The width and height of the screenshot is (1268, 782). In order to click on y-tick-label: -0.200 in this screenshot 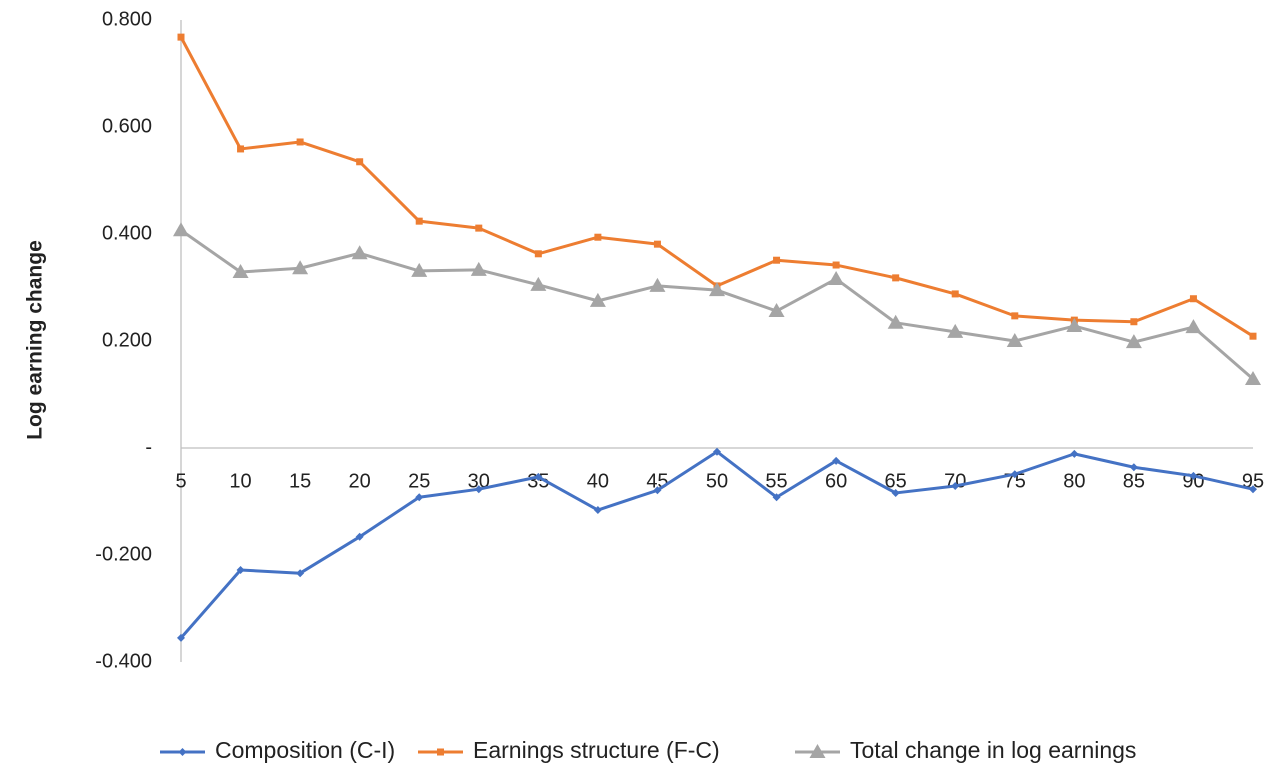, I will do `click(123, 554)`.